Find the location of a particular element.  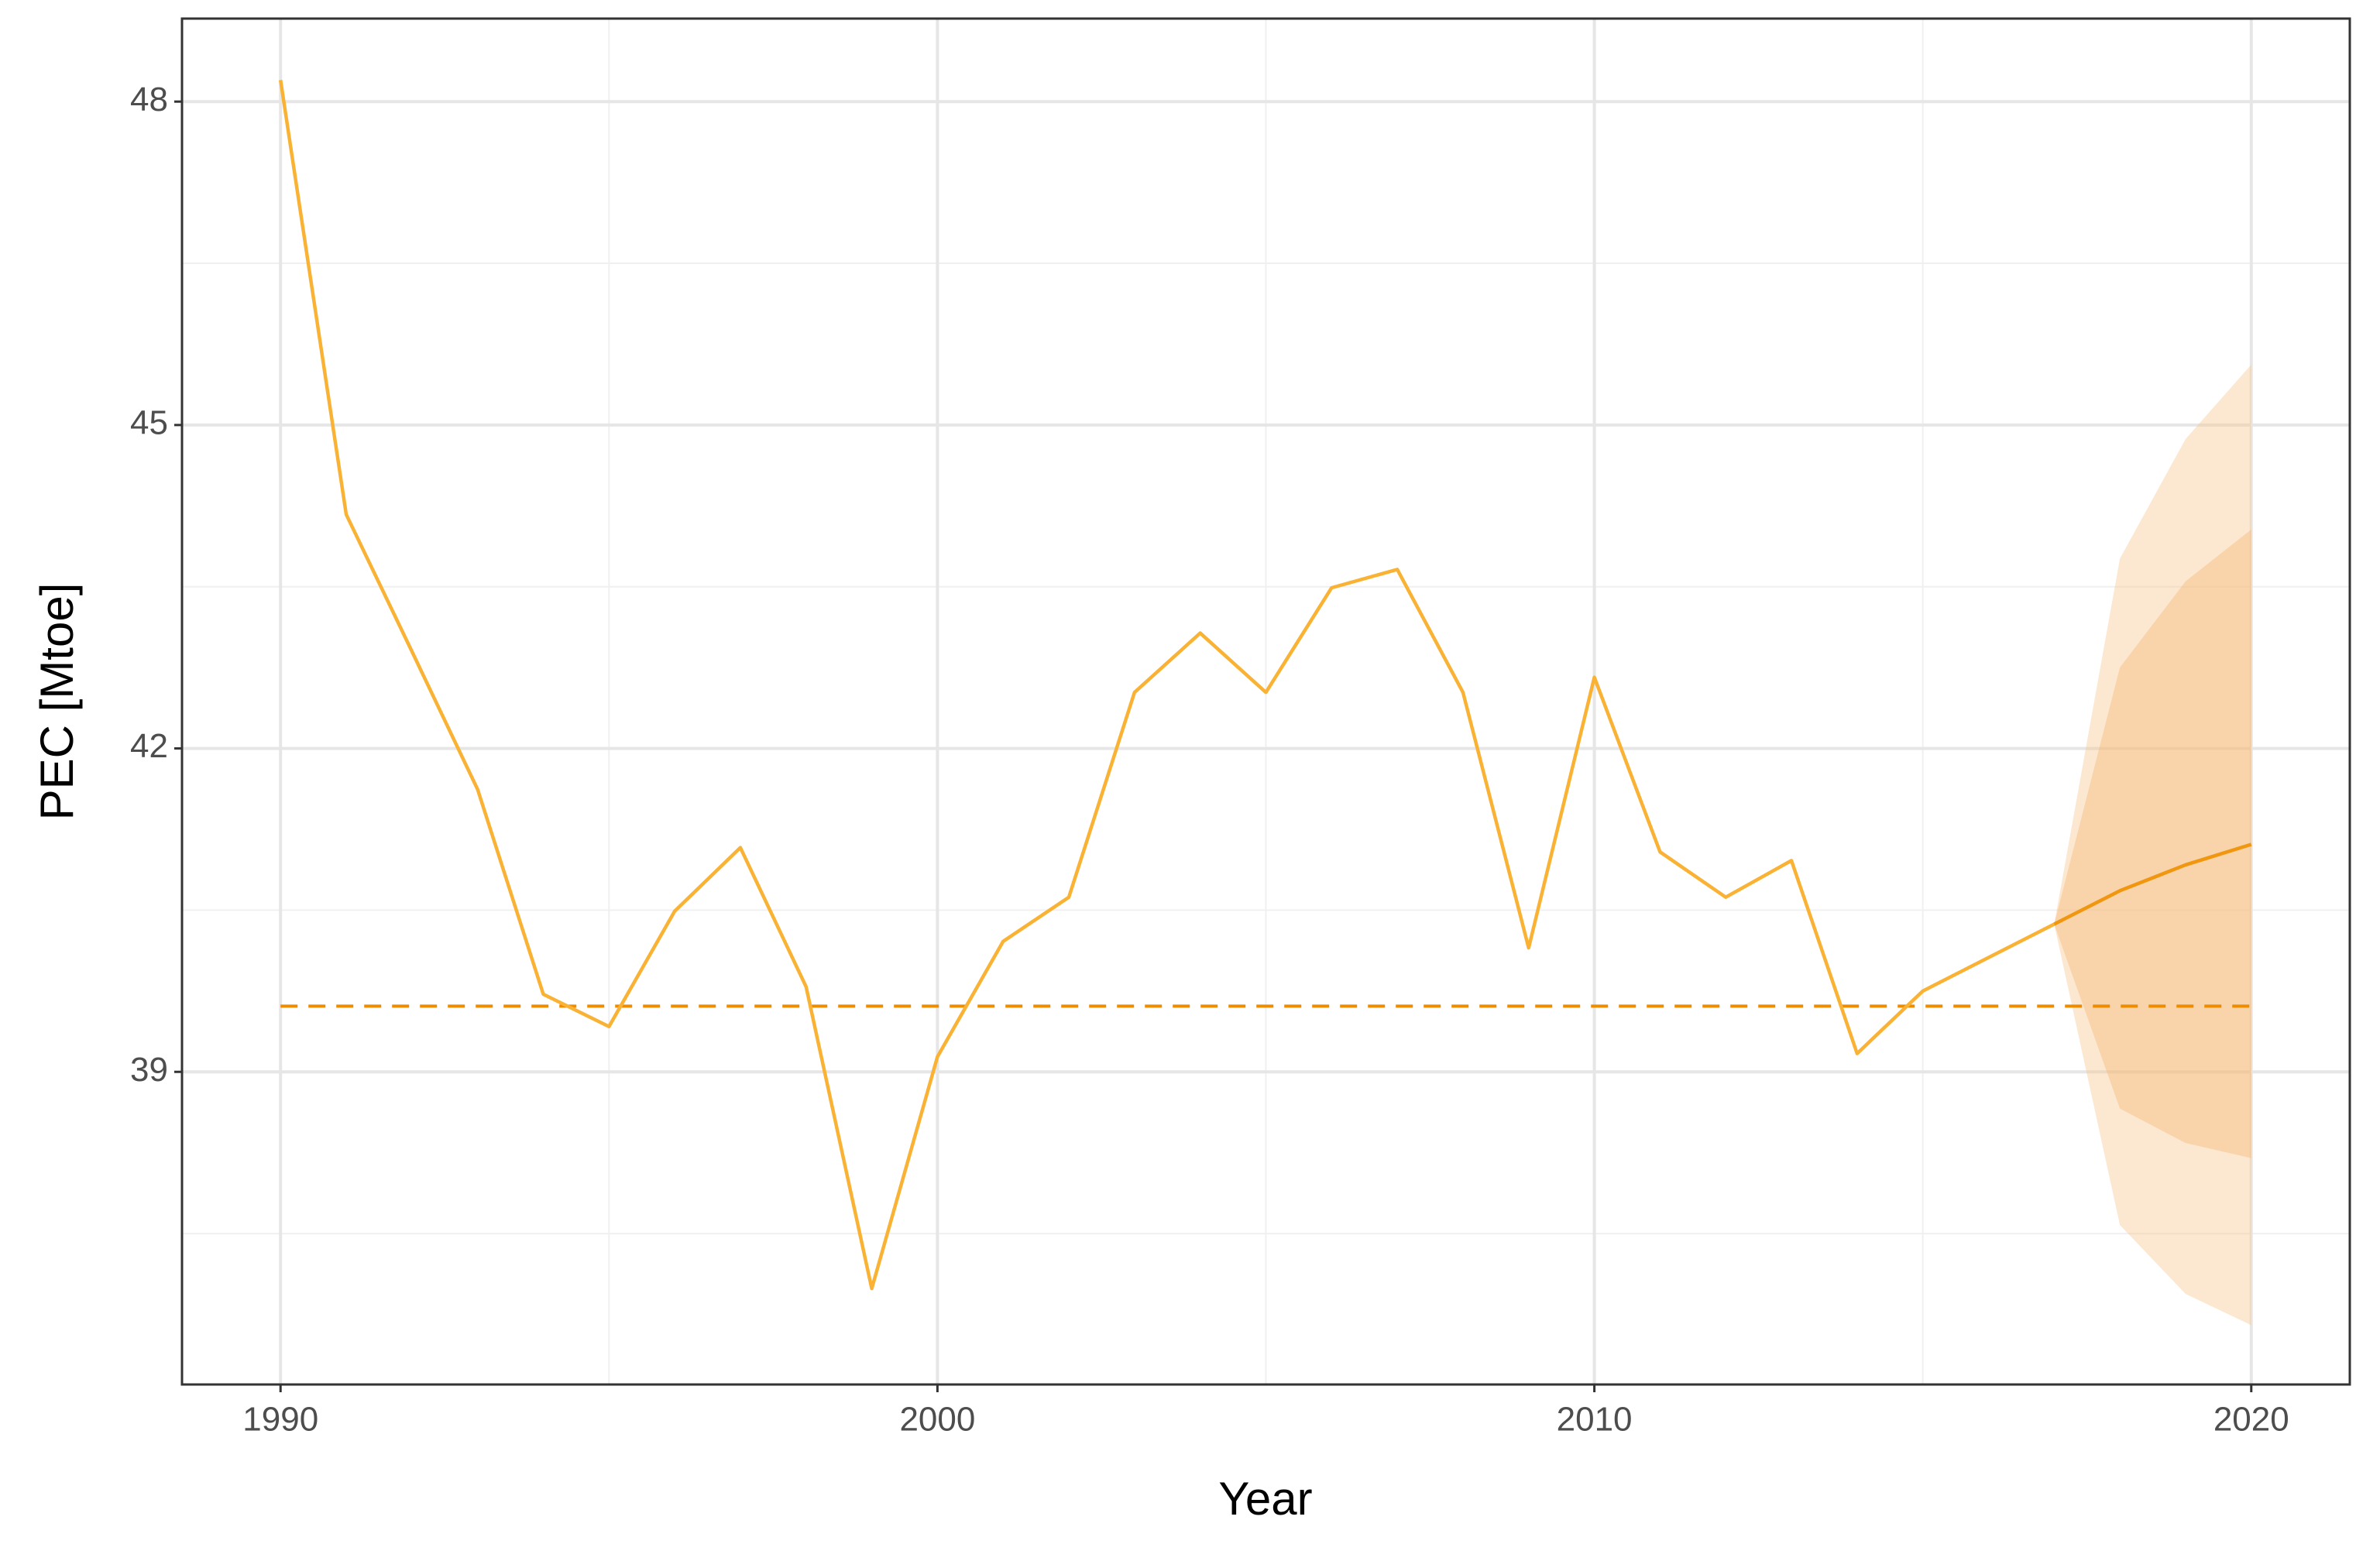

line-series is located at coordinates (2152, 884).